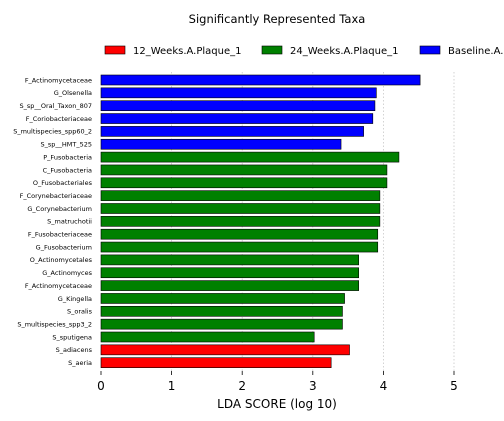  What do you see at coordinates (172, 386) in the screenshot?
I see `x-tick-label: 1` at bounding box center [172, 386].